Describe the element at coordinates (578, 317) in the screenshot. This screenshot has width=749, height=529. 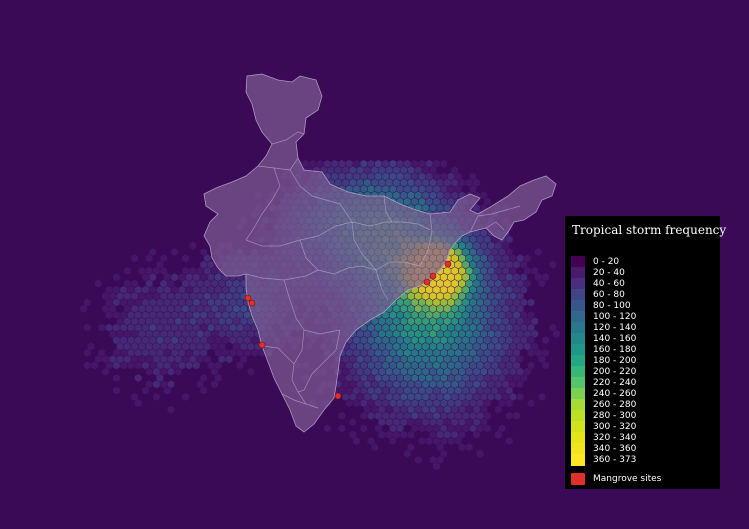
I see `legend-swatch` at that location.